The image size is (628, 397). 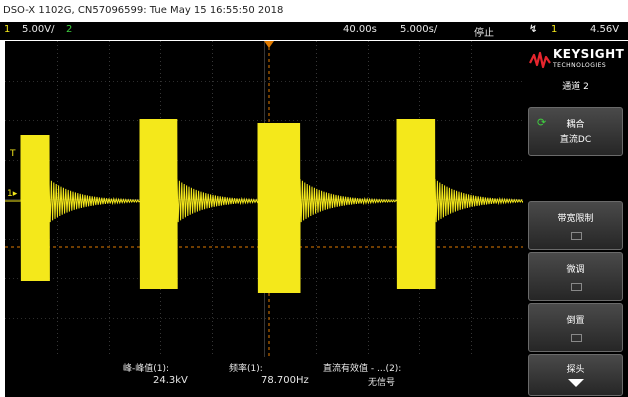 I want to click on invert-label: 倒置, so click(x=575, y=321).